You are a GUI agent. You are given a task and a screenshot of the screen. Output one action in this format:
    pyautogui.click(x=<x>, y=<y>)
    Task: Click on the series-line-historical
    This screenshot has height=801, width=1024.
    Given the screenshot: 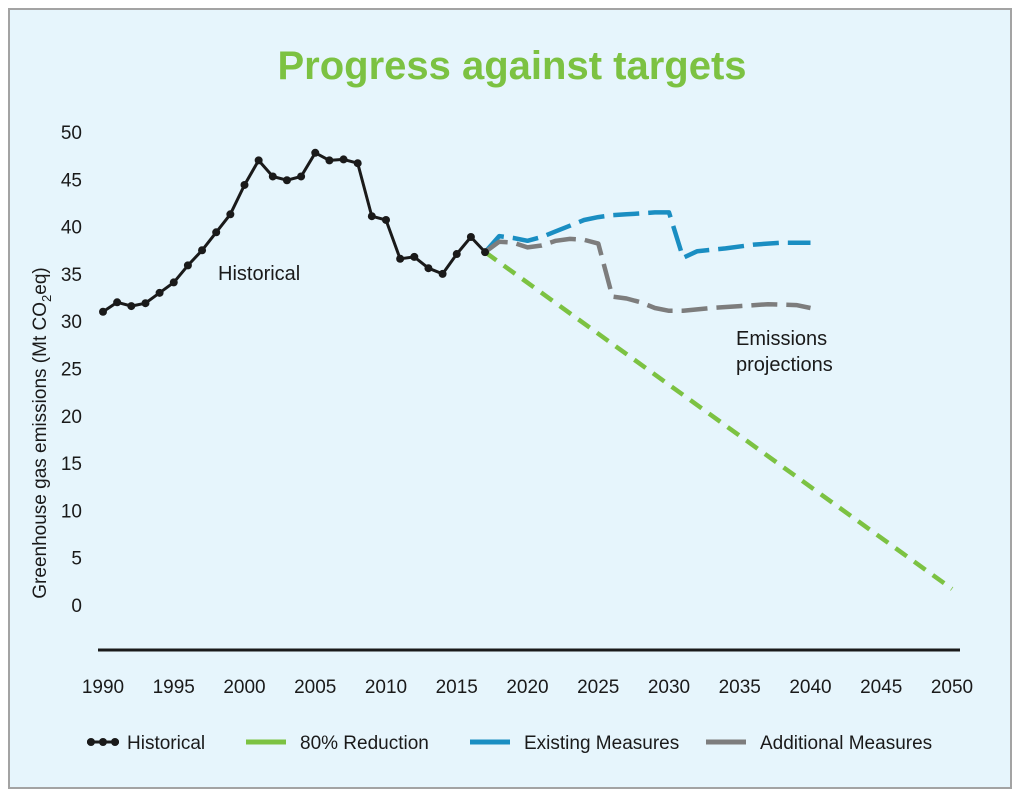 What is the action you would take?
    pyautogui.click(x=294, y=232)
    